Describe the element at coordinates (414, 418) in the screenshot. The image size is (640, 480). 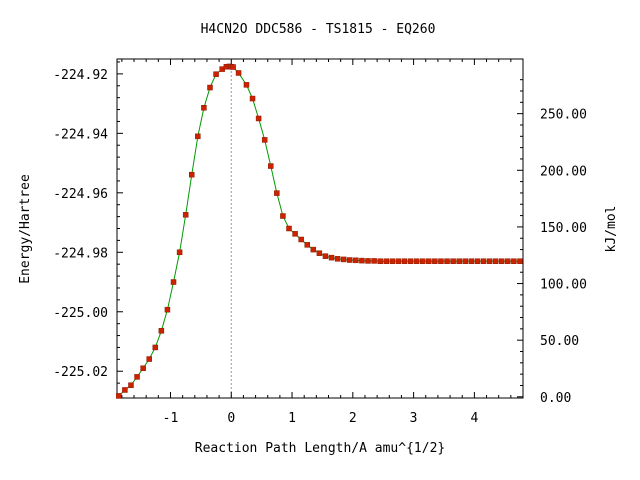
I see `x-tick-label: 3` at that location.